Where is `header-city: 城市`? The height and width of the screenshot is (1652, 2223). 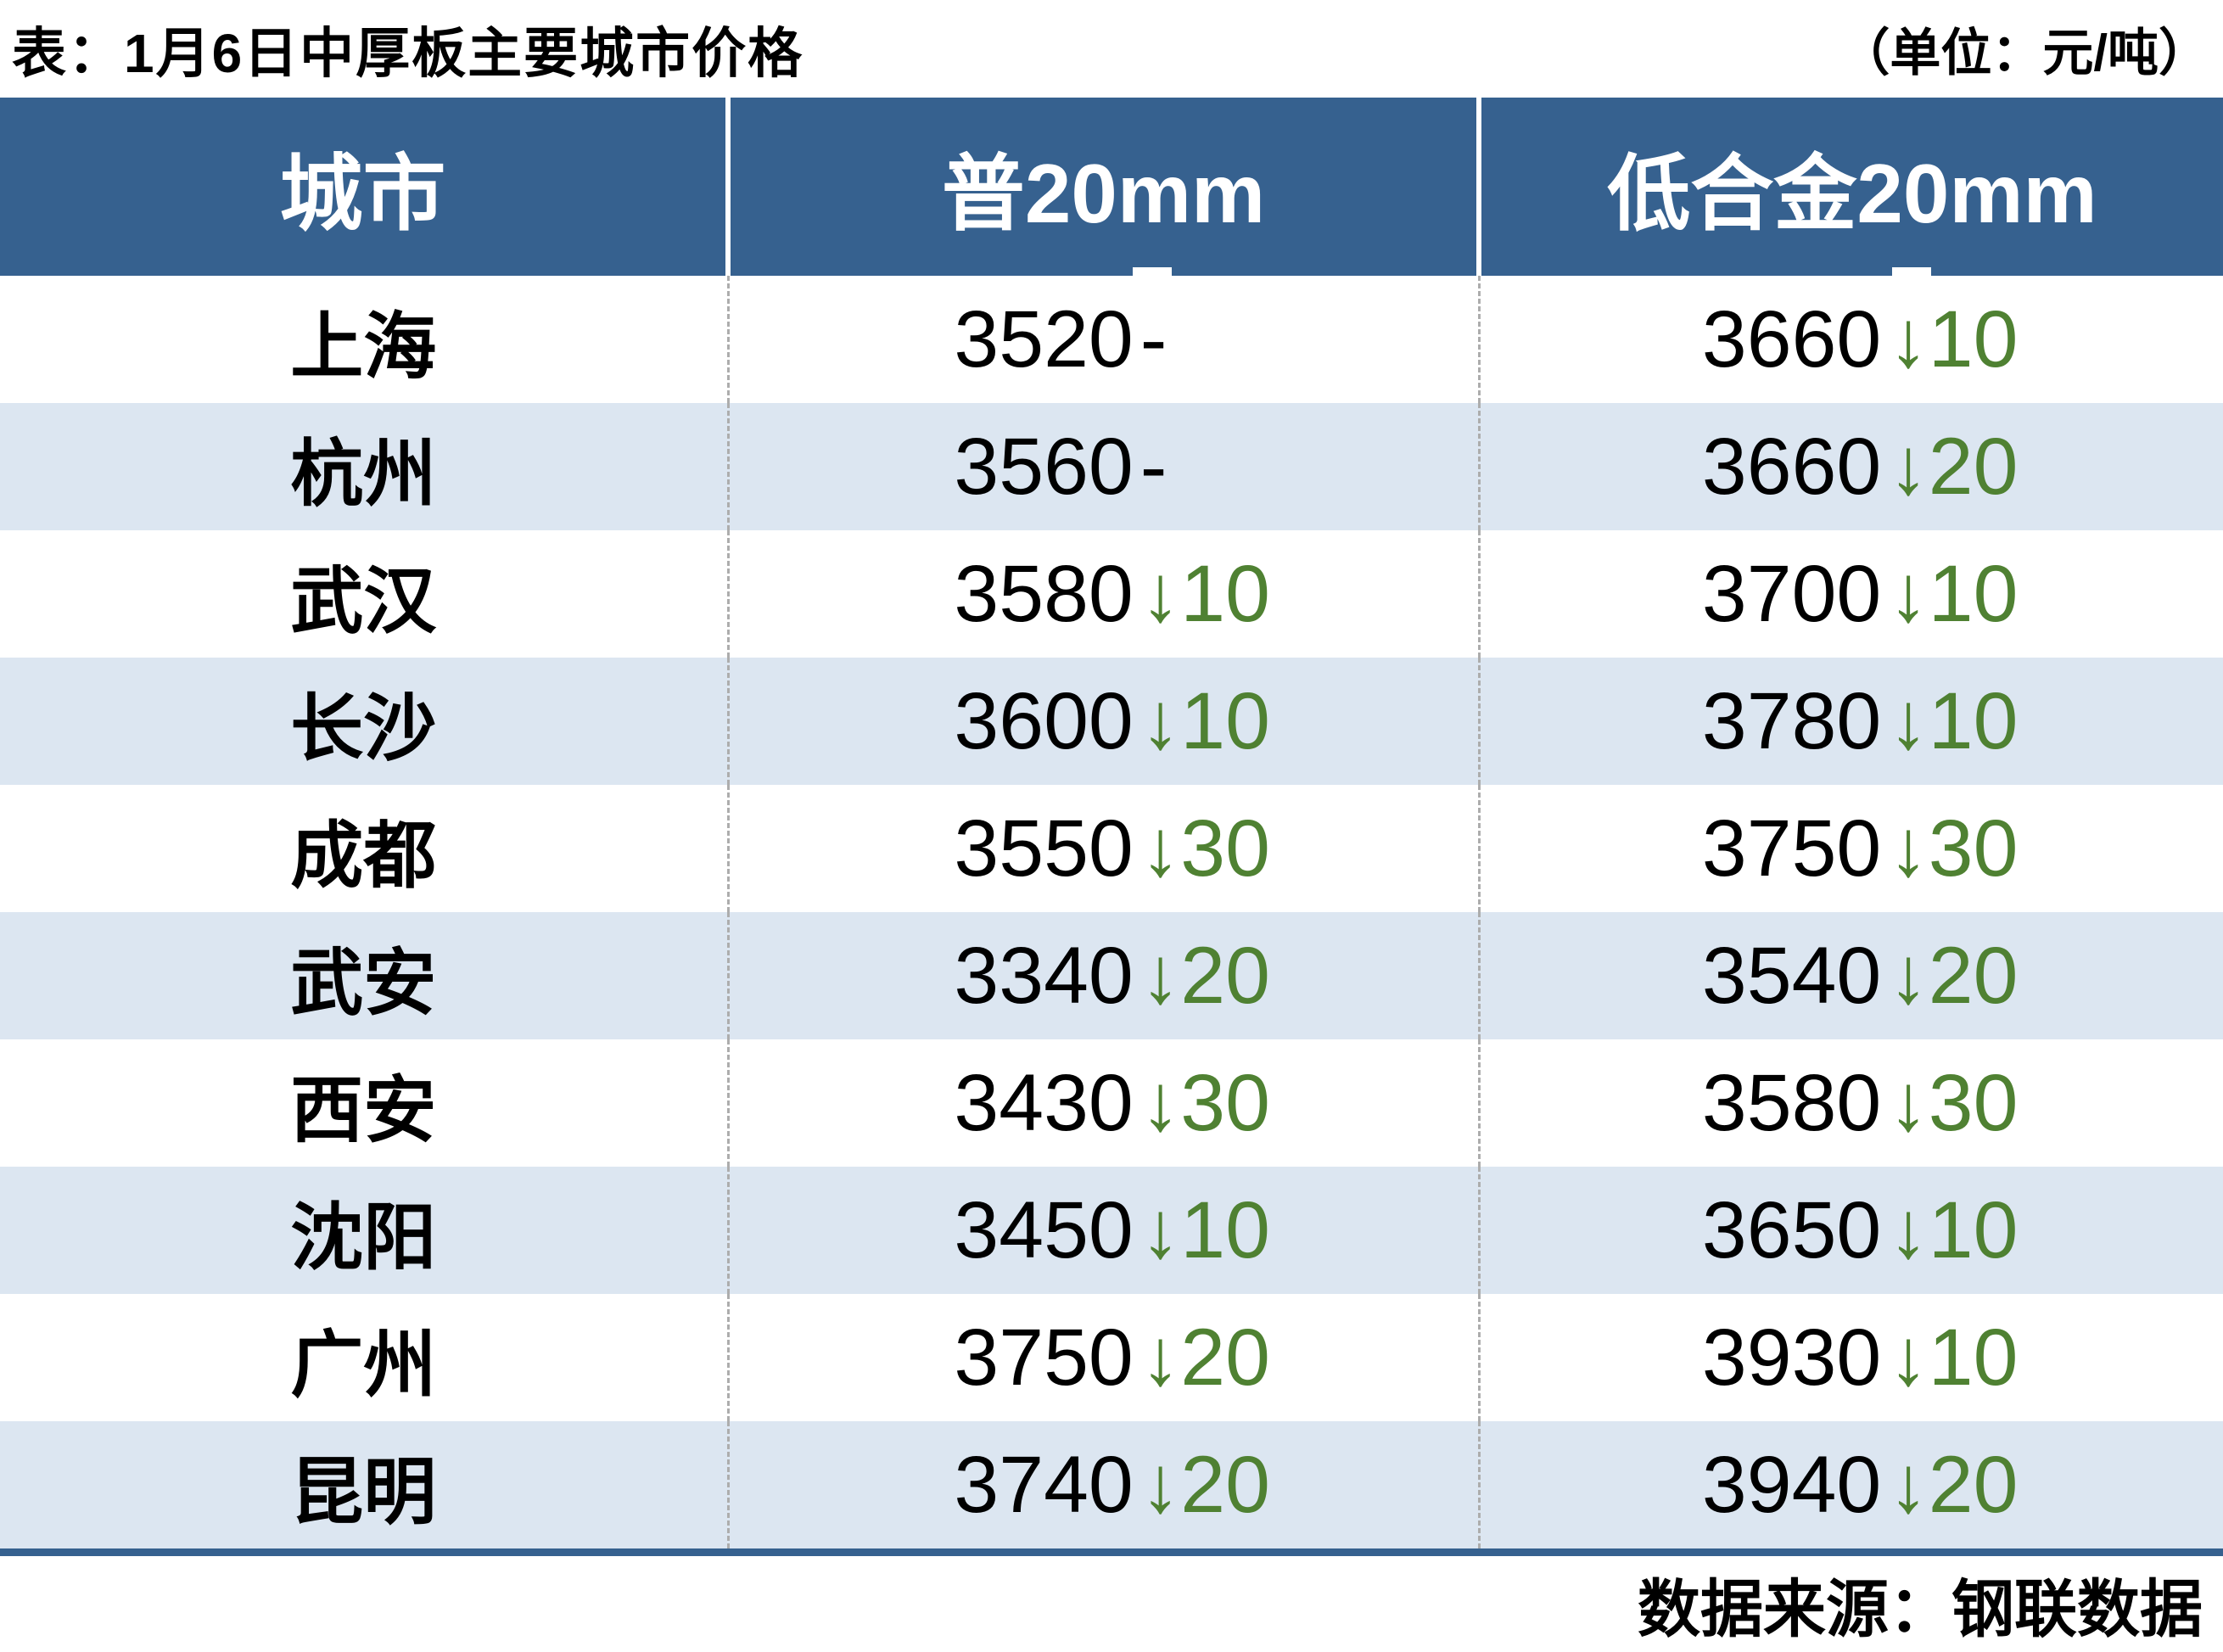
header-city: 城市 is located at coordinates (364, 187).